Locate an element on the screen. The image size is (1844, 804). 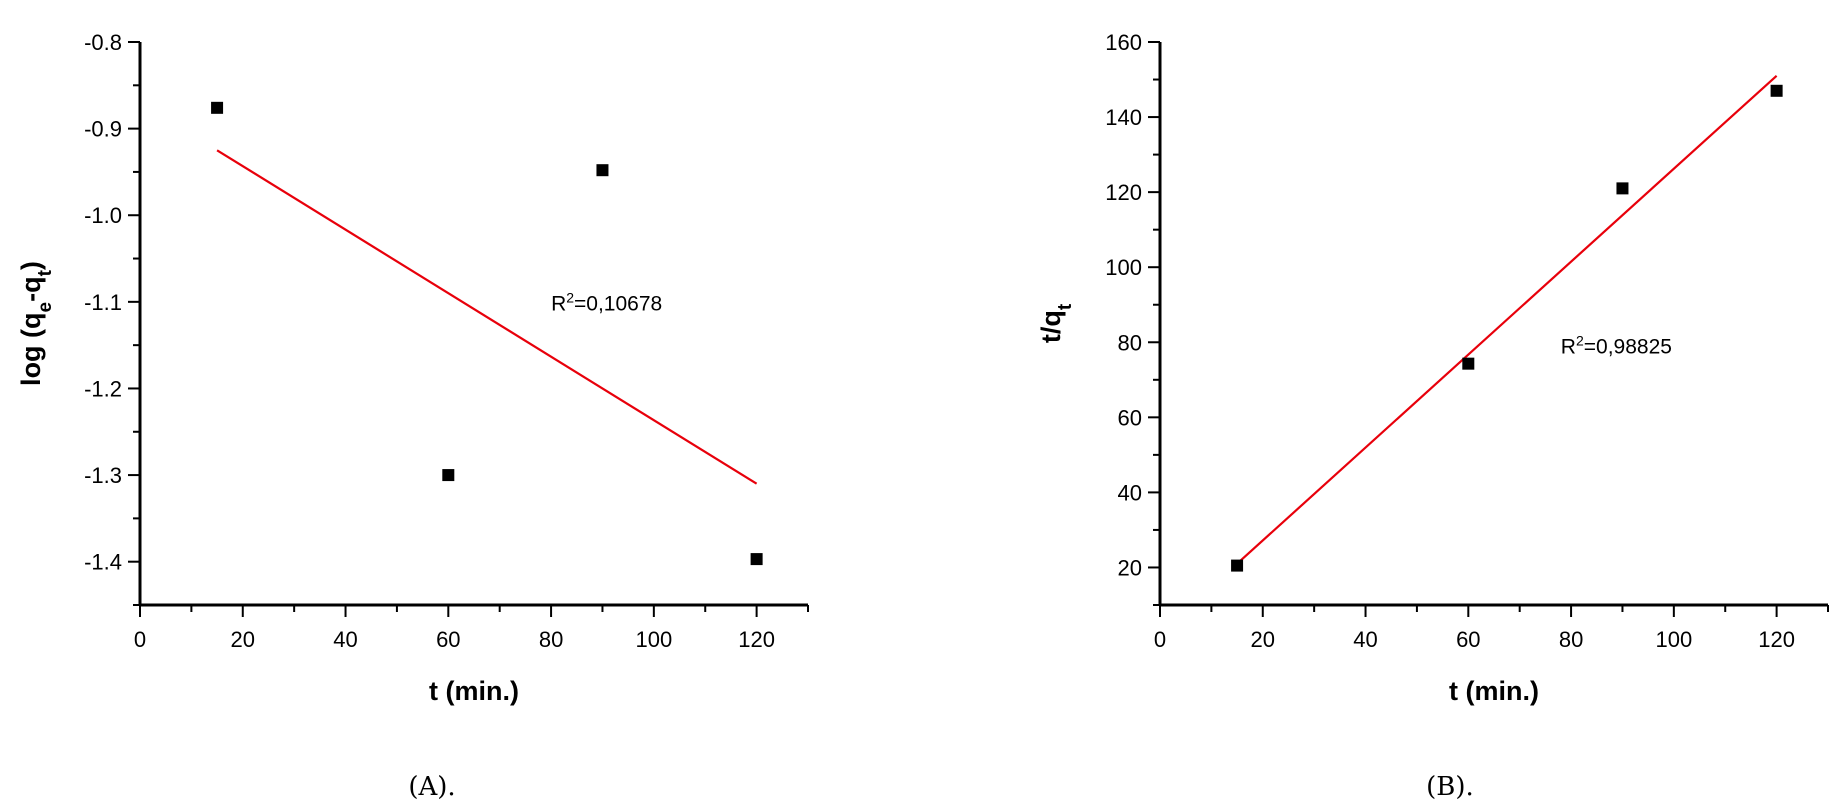
y-tick-label: -1.2 is located at coordinates (103, 388).